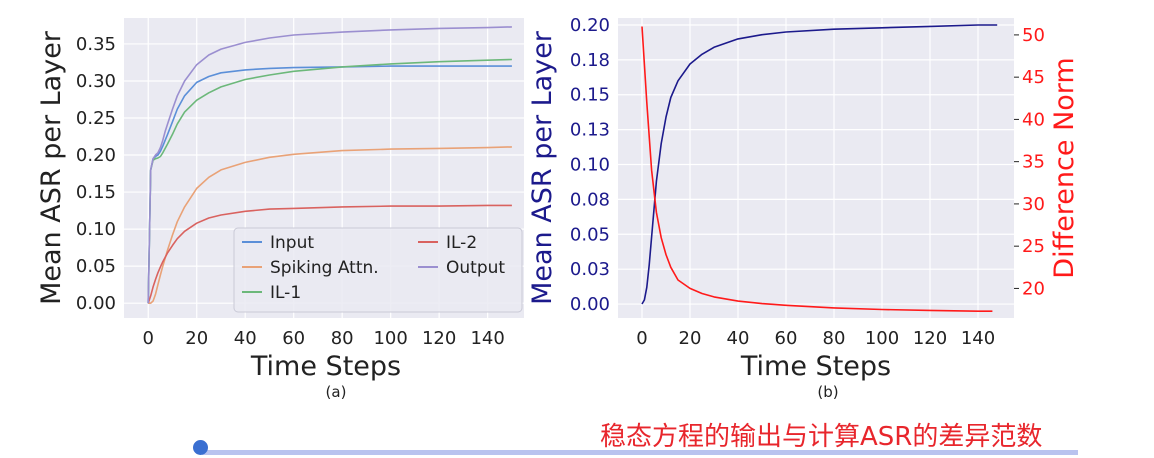 The height and width of the screenshot is (458, 1154). I want to click on y-axis-label-b: Mean ASR per Layer, so click(542, 167).